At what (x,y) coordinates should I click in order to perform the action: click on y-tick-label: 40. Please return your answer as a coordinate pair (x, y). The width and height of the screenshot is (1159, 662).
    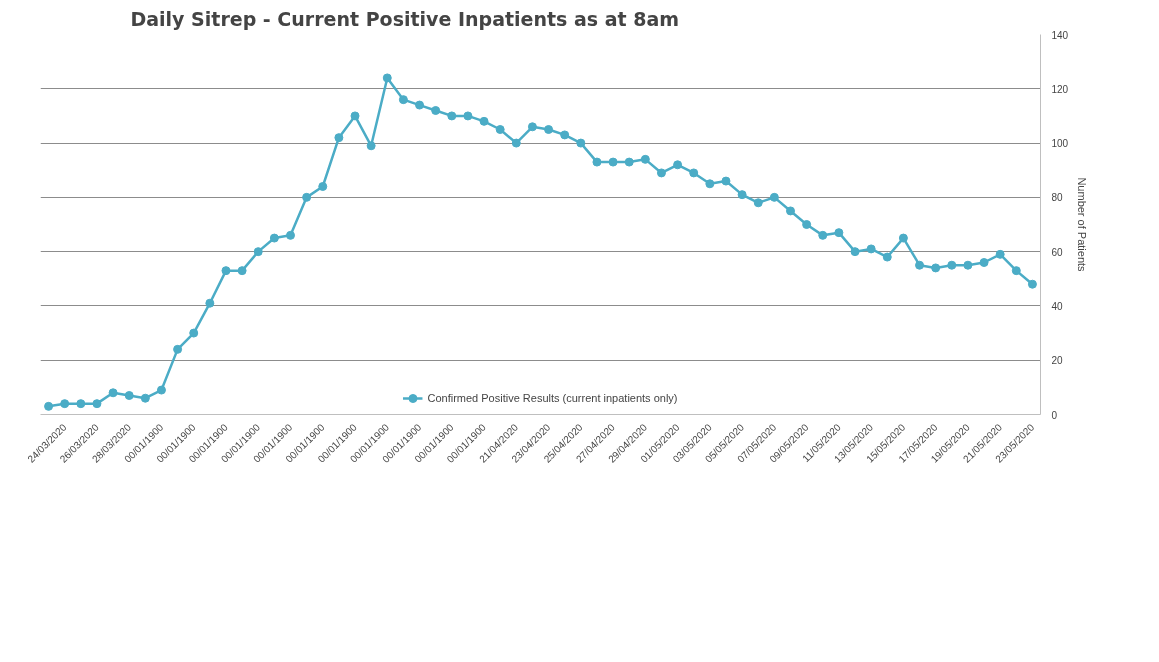
    Looking at the image, I should click on (1057, 306).